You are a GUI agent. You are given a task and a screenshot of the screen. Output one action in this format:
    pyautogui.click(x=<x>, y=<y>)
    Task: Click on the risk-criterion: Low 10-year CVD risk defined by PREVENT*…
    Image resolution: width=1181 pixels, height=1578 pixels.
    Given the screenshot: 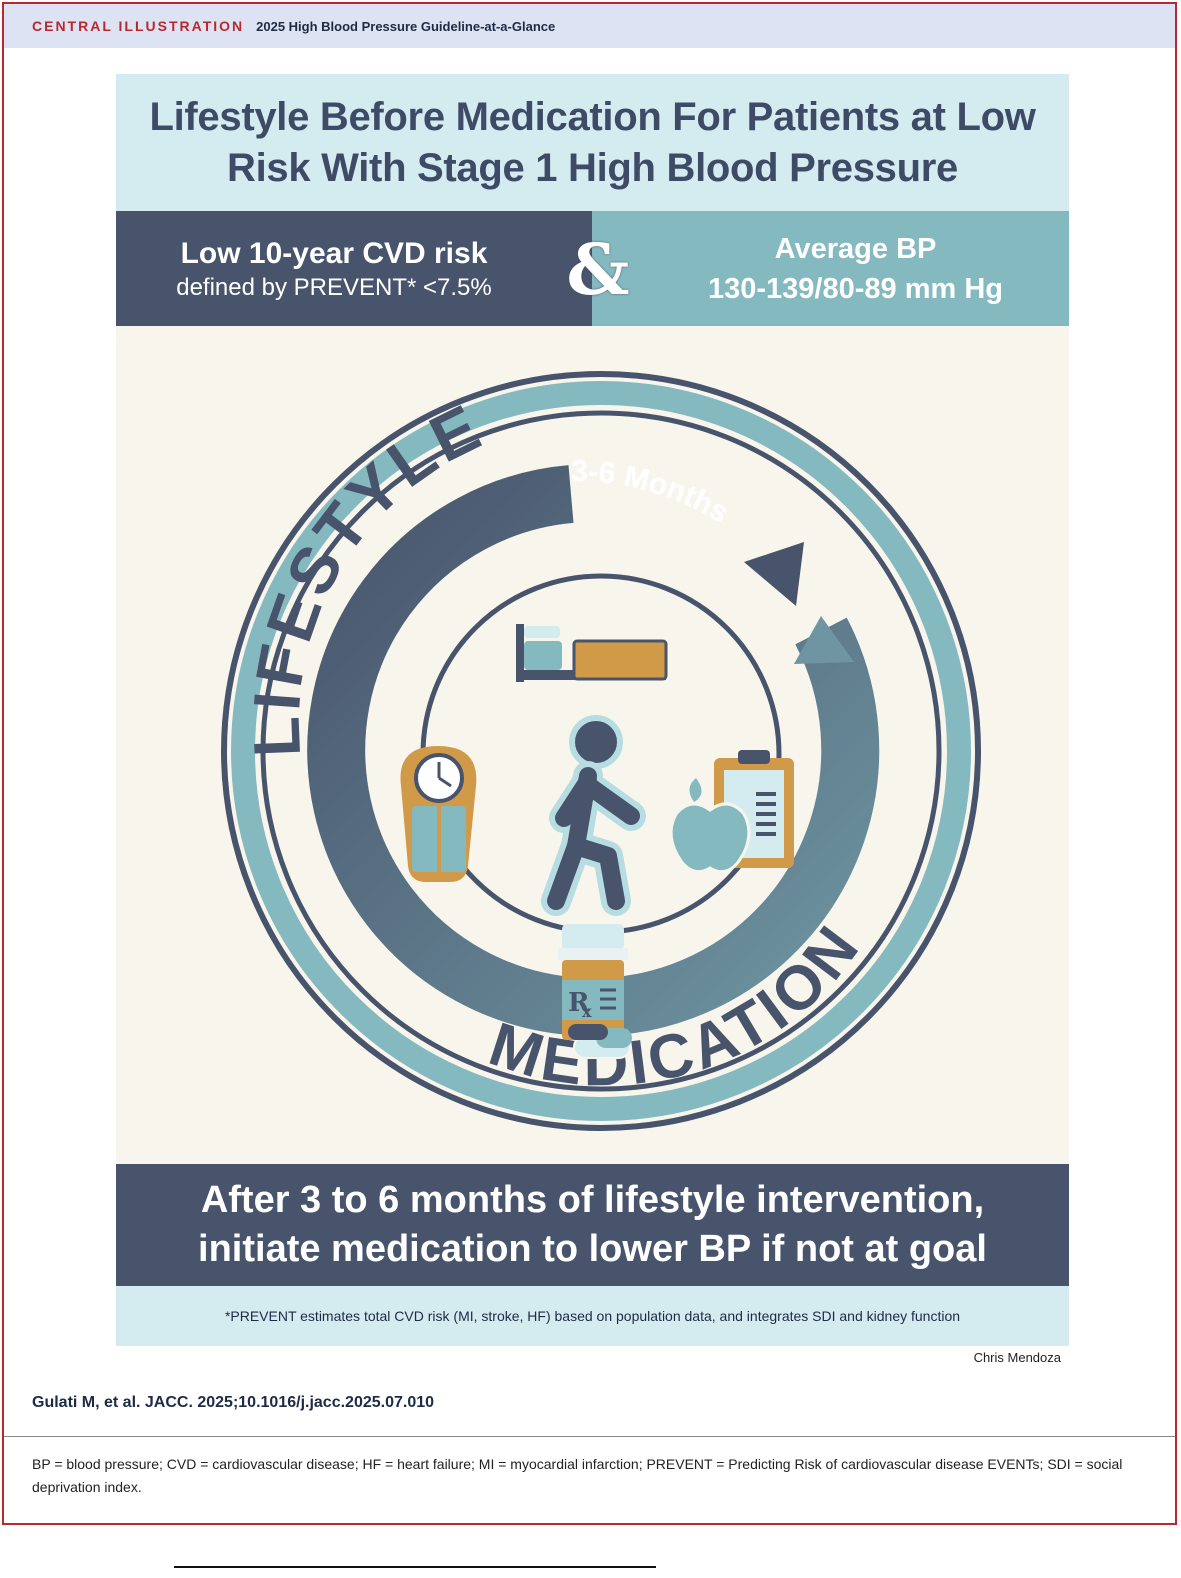 What is the action you would take?
    pyautogui.click(x=354, y=268)
    